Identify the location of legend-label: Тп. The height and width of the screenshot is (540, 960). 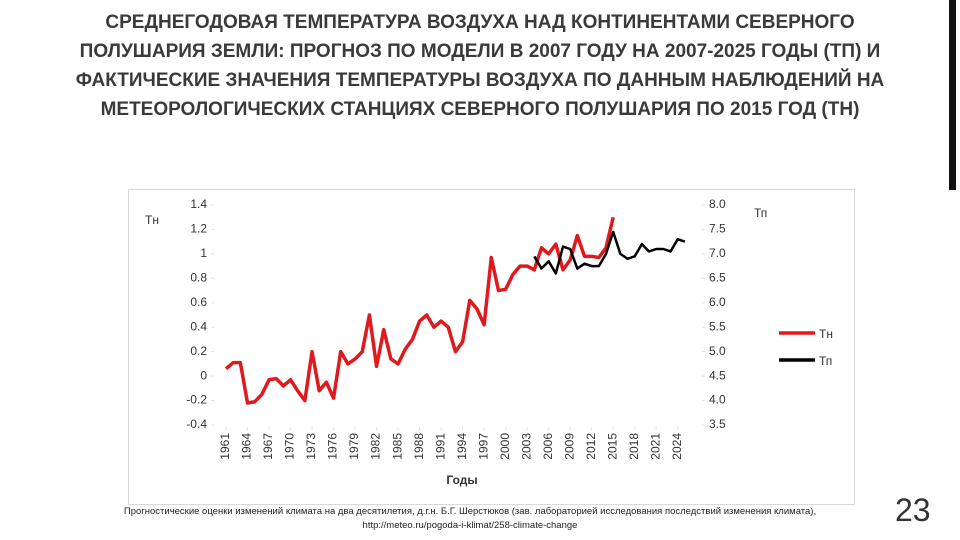
(825, 361).